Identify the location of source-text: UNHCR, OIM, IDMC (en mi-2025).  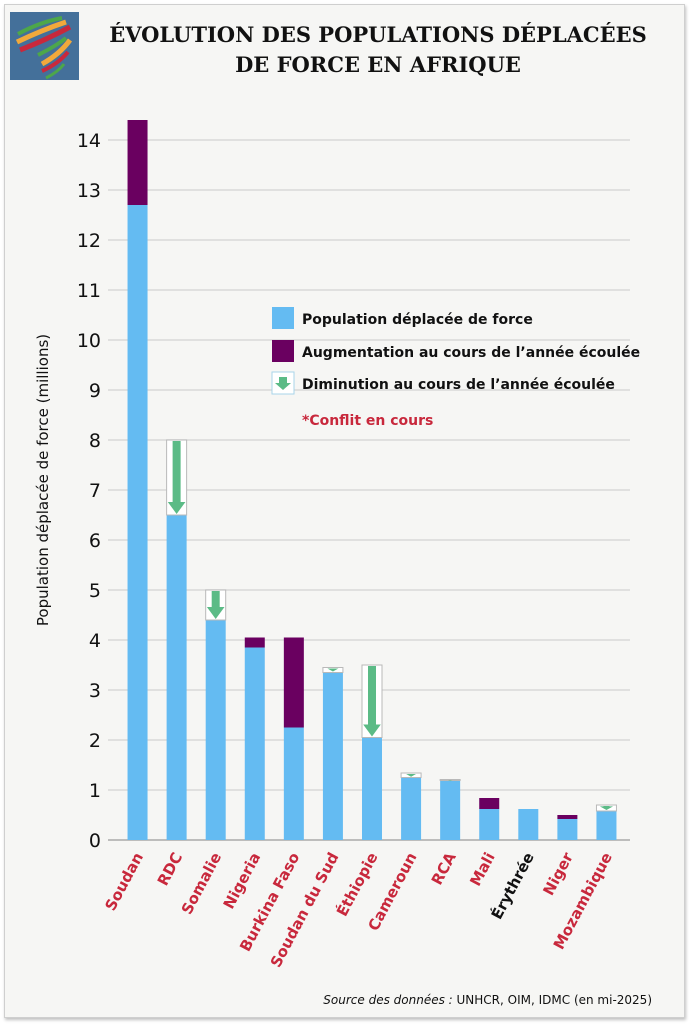
(552, 1000).